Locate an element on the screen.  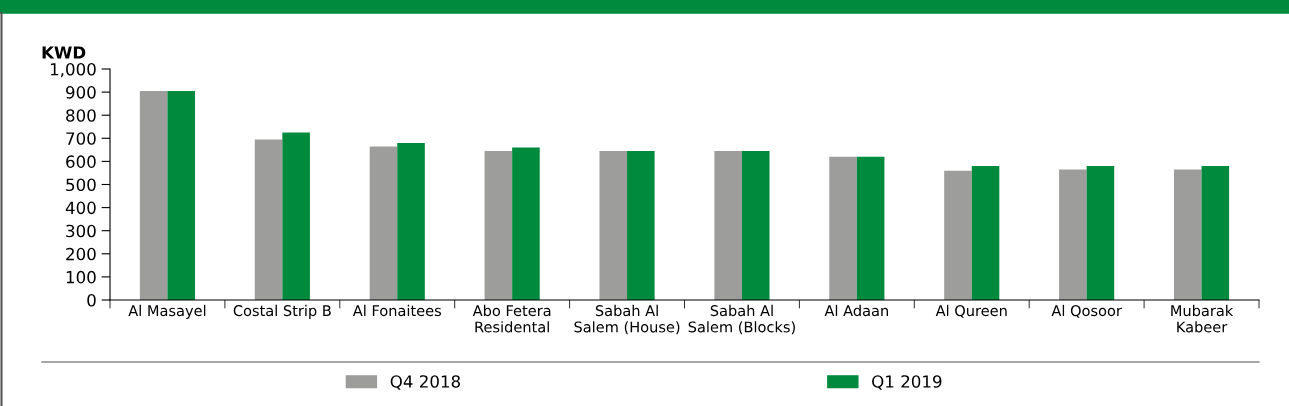
x-tick-label: Al Adaan is located at coordinates (856, 310).